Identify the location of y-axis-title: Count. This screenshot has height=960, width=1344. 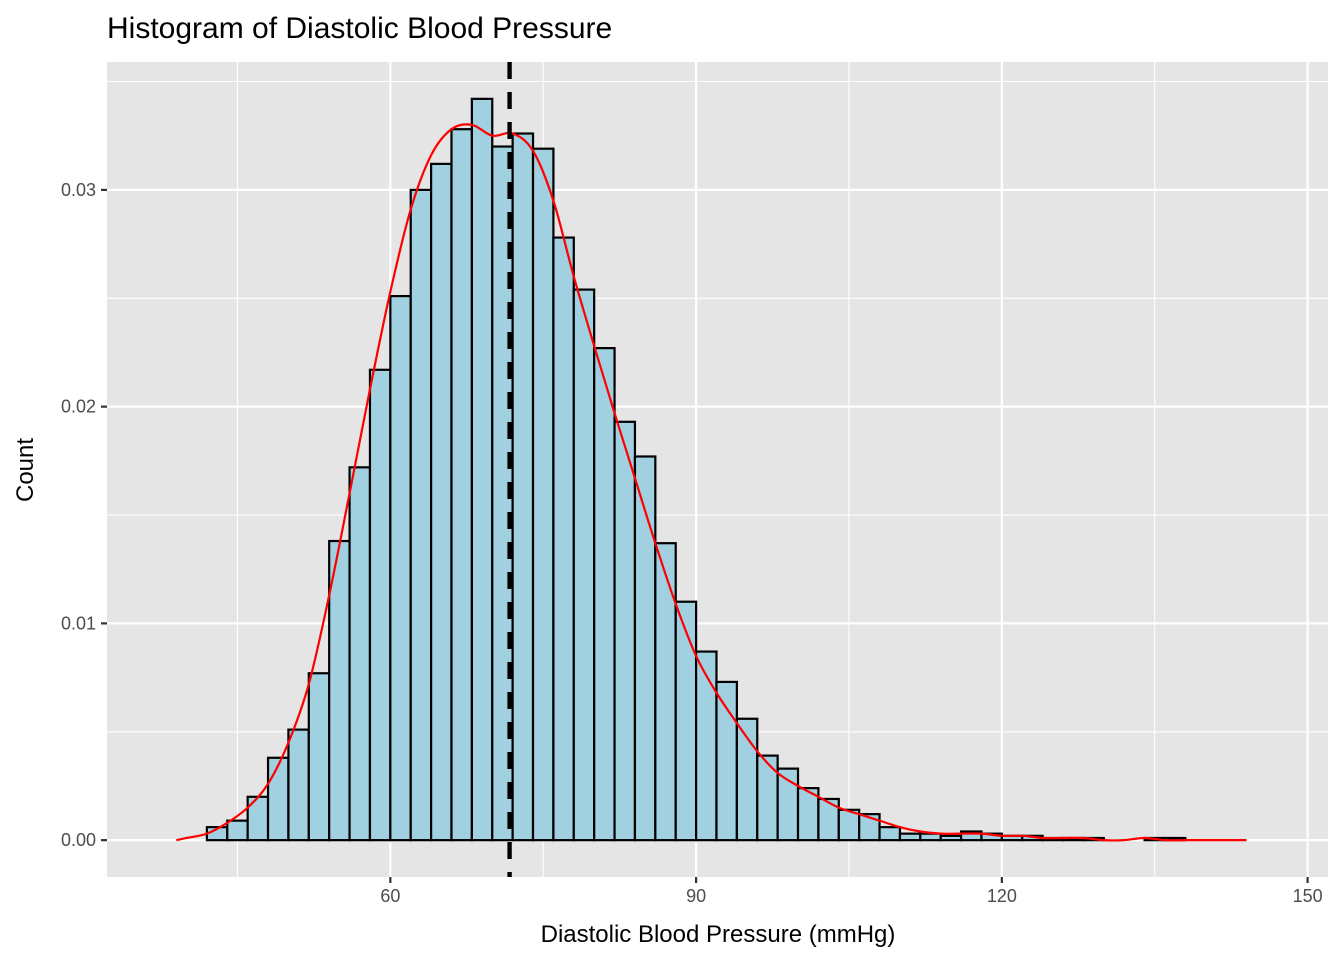
(25, 470).